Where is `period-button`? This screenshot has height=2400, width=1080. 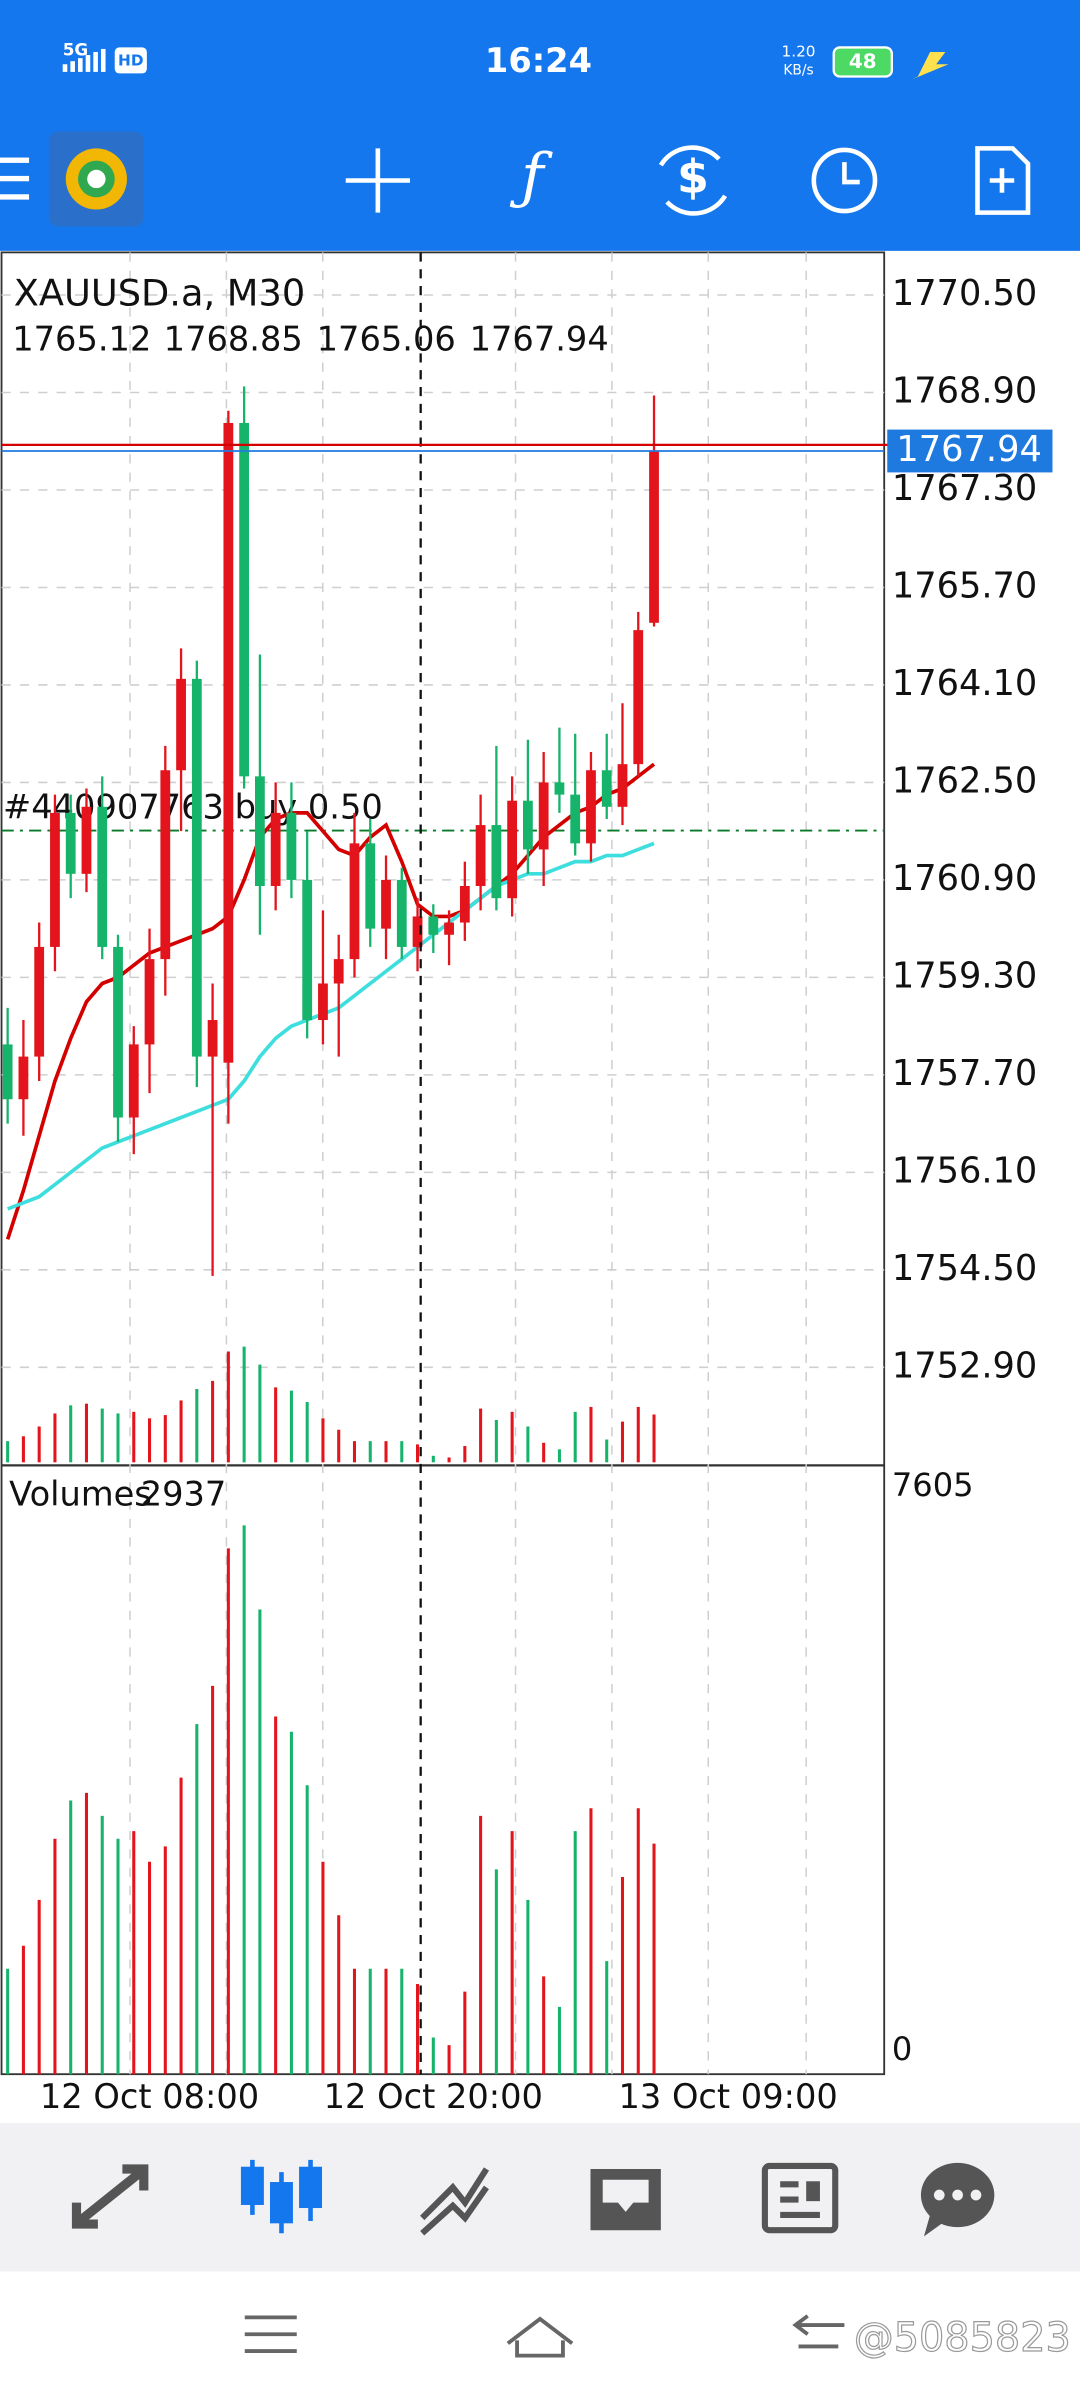 period-button is located at coordinates (844, 180).